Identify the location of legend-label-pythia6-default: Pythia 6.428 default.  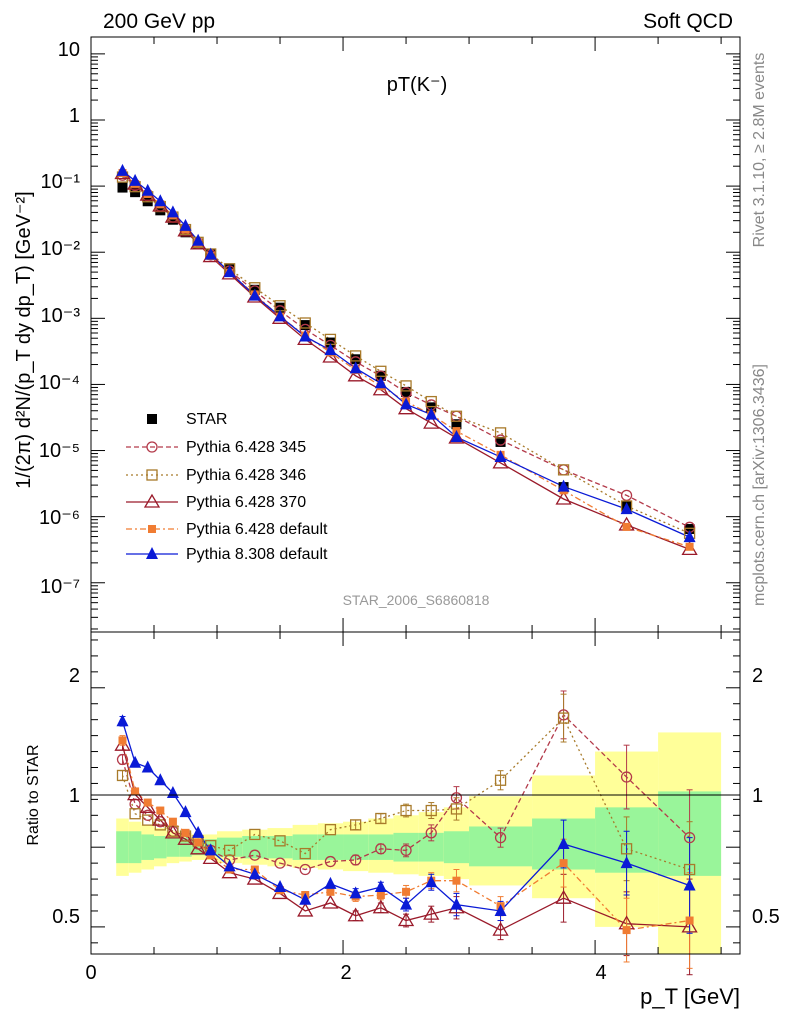
(257, 529).